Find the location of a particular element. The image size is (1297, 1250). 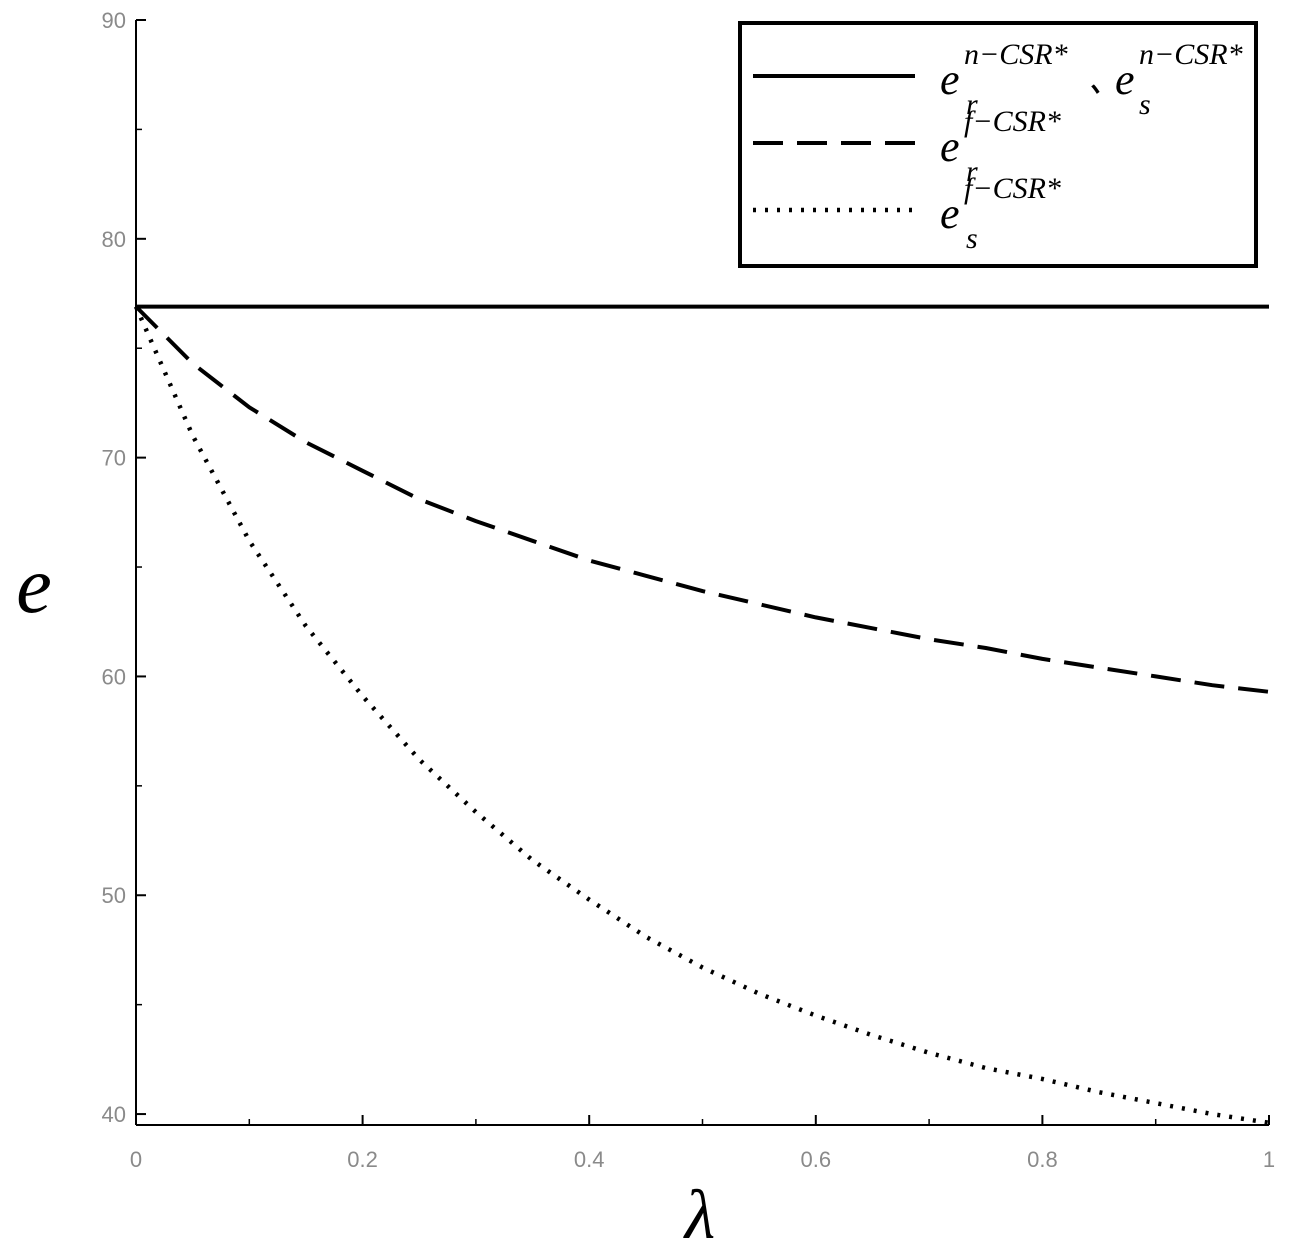

y-tick-label: 60 is located at coordinates (114, 676).